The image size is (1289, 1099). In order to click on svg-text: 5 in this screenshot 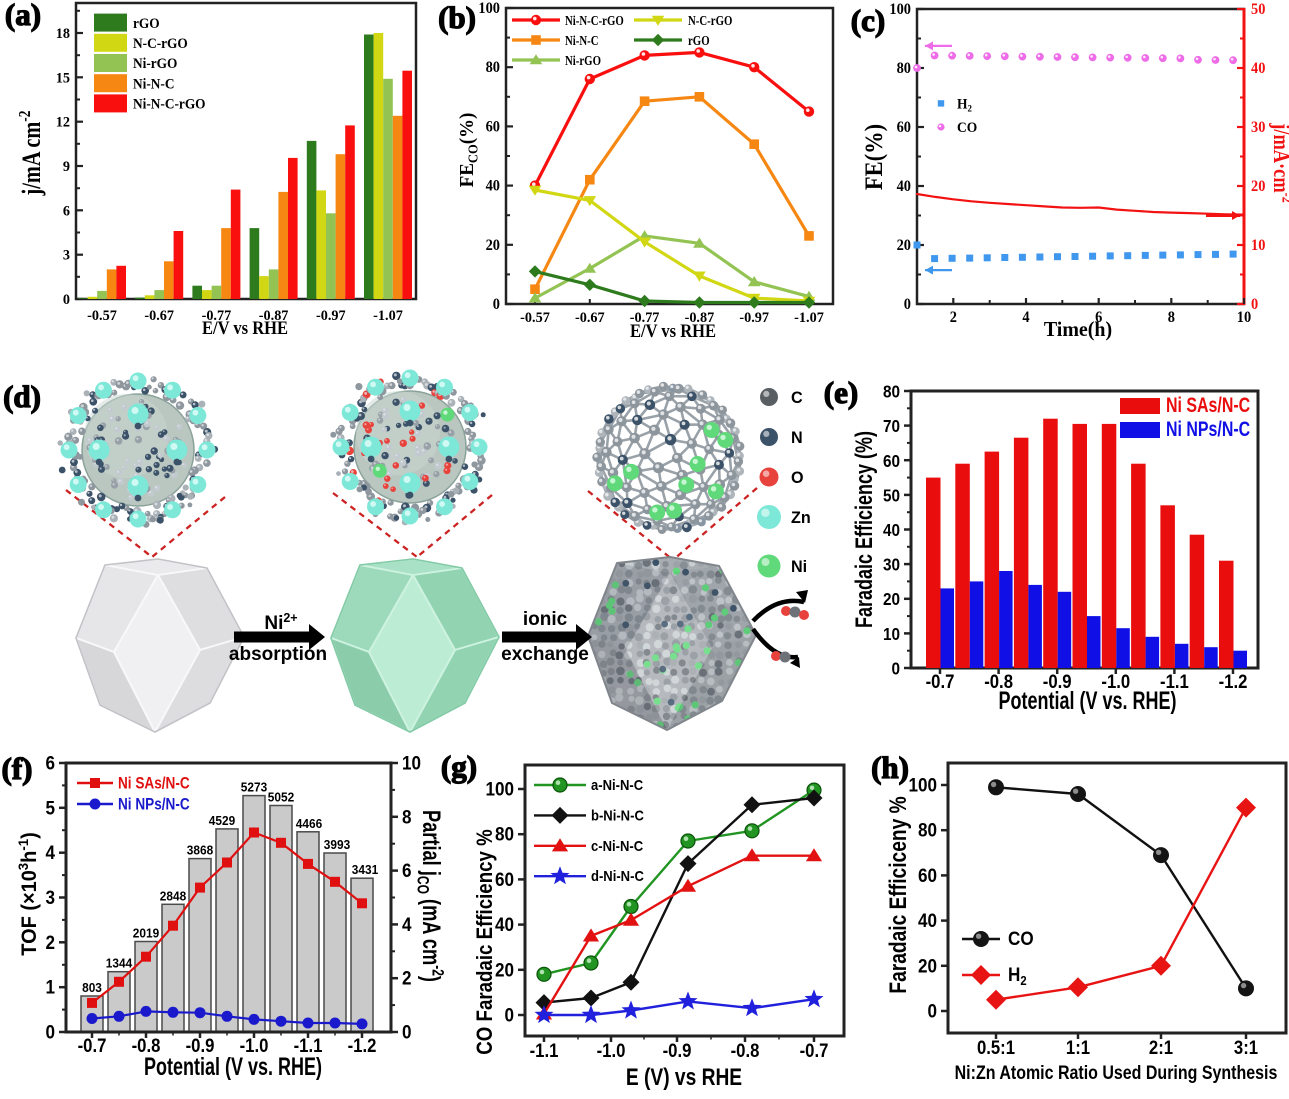, I will do `click(50, 807)`.